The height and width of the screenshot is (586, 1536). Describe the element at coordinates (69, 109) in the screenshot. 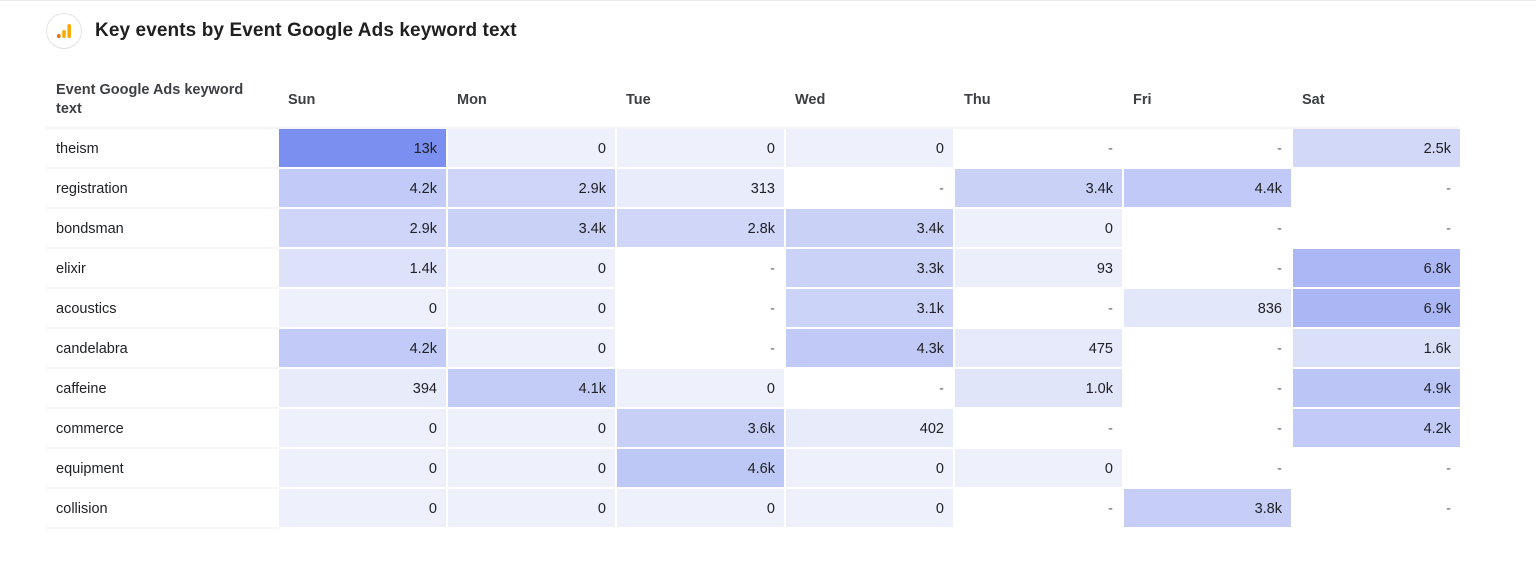

I see `row-header-line: text` at that location.